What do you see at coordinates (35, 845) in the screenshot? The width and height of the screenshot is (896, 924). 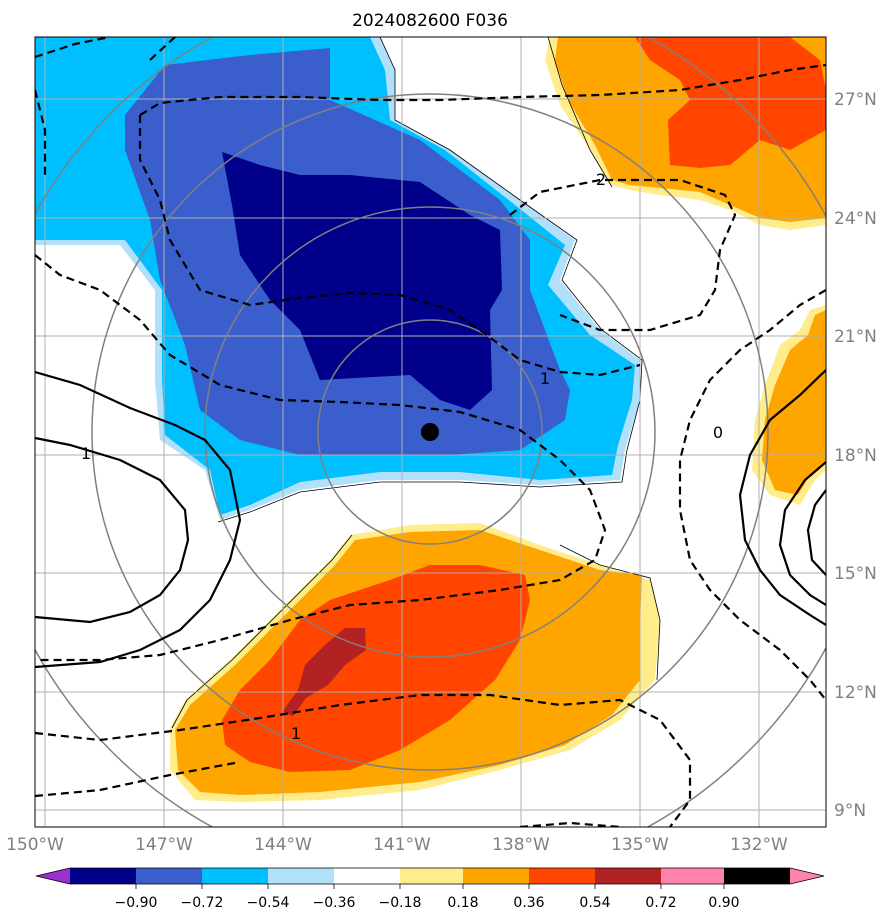 I see `lon-label: 150°W` at bounding box center [35, 845].